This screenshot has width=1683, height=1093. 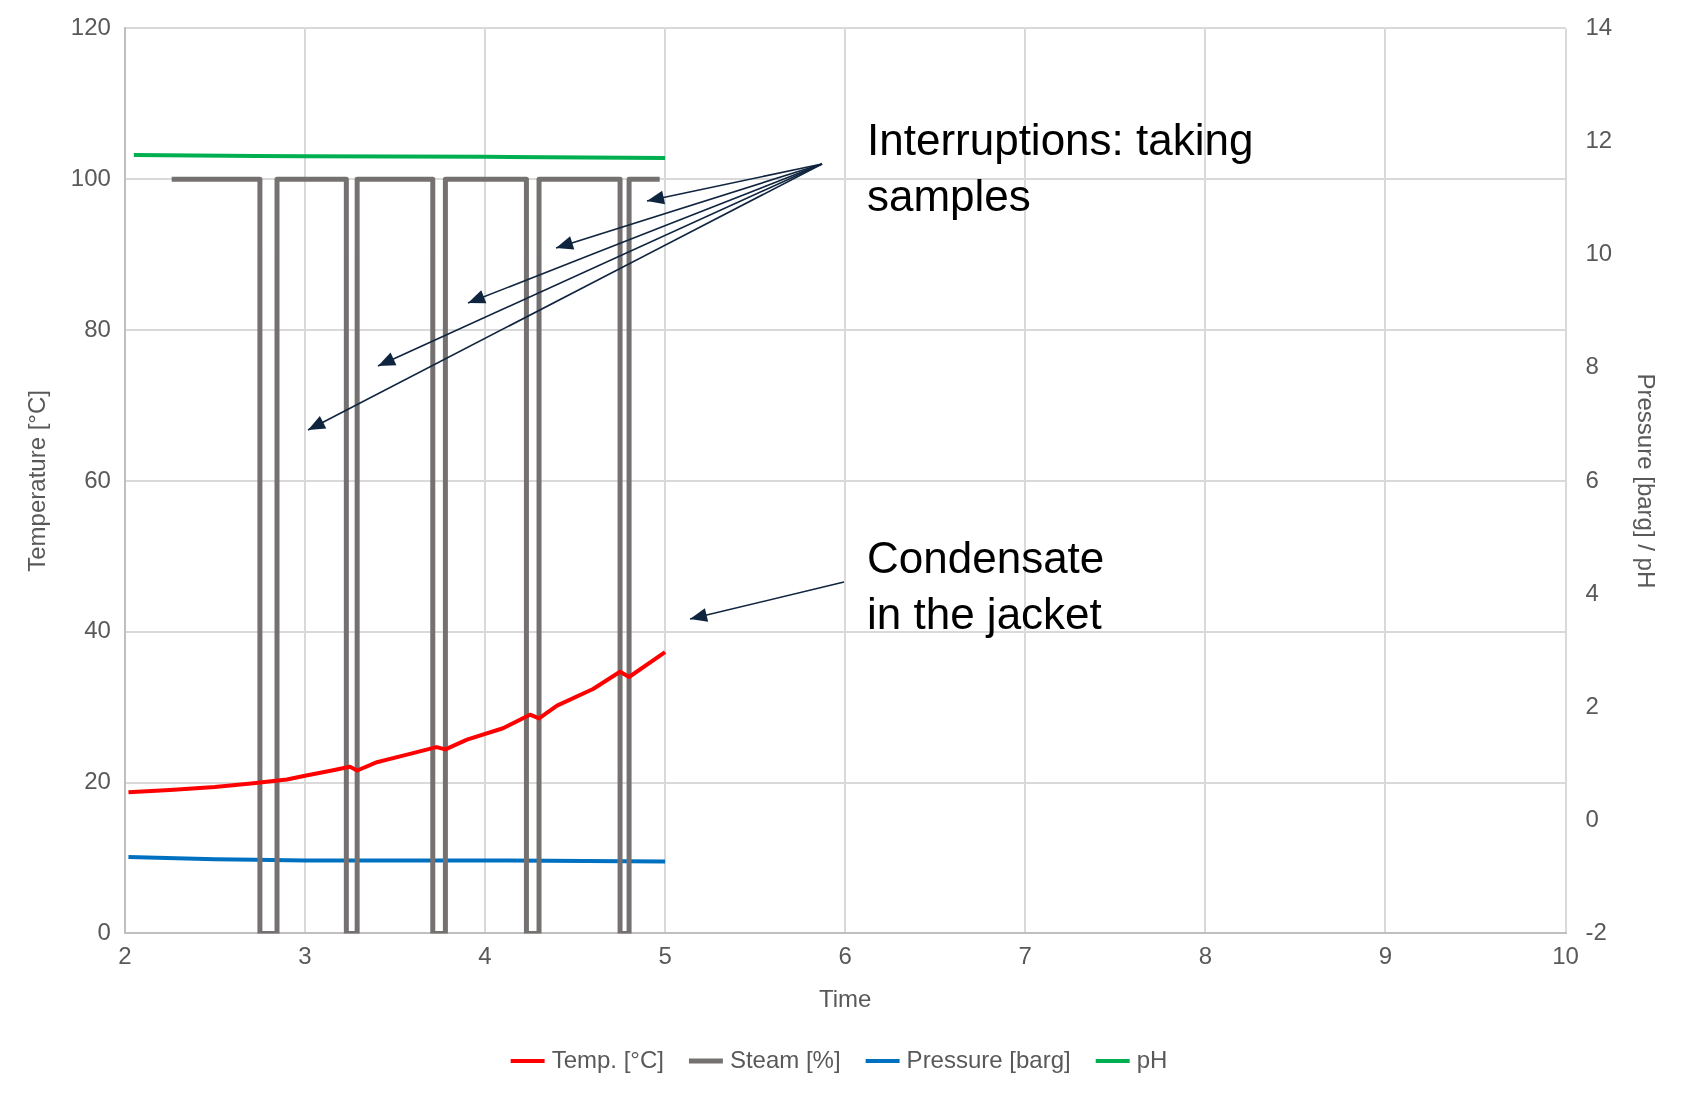 What do you see at coordinates (845, 999) in the screenshot?
I see `x-axis-title: Time` at bounding box center [845, 999].